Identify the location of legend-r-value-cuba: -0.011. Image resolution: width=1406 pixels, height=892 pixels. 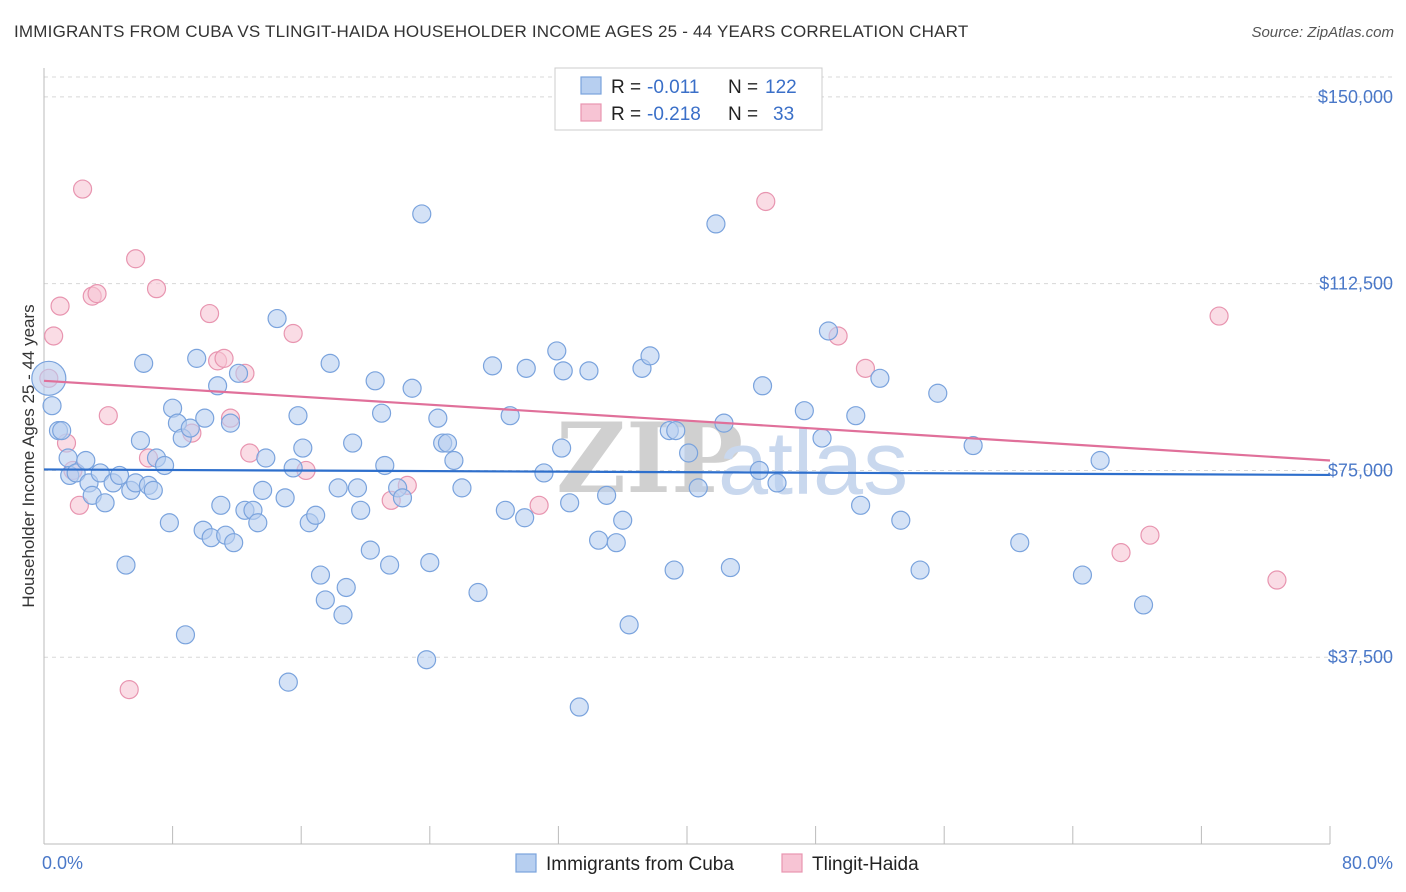
(673, 87).